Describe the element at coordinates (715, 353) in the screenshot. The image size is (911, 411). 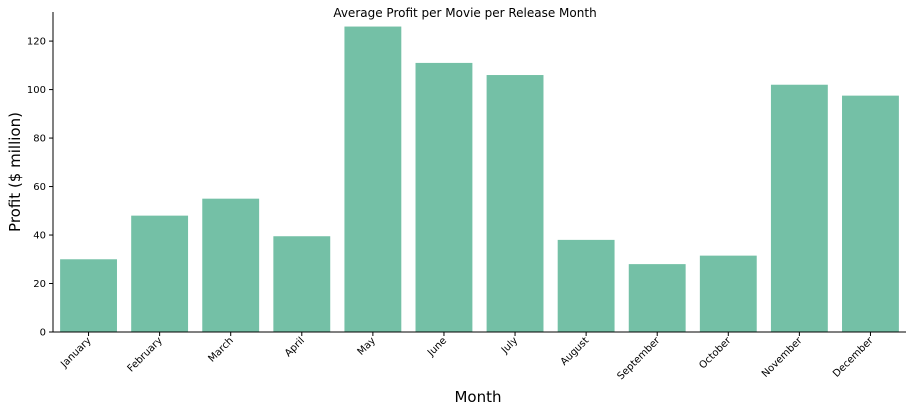
I see `x-tick-label: October` at that location.